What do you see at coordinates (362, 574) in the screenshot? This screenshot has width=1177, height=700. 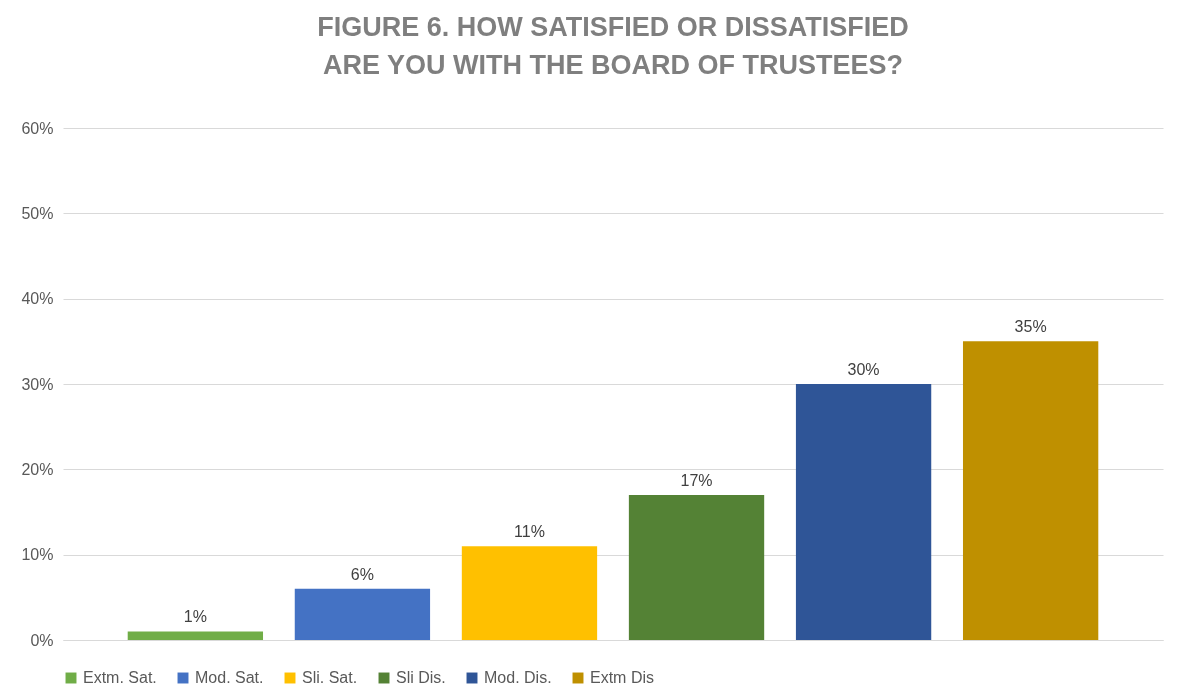 I see `data-label: 6%` at bounding box center [362, 574].